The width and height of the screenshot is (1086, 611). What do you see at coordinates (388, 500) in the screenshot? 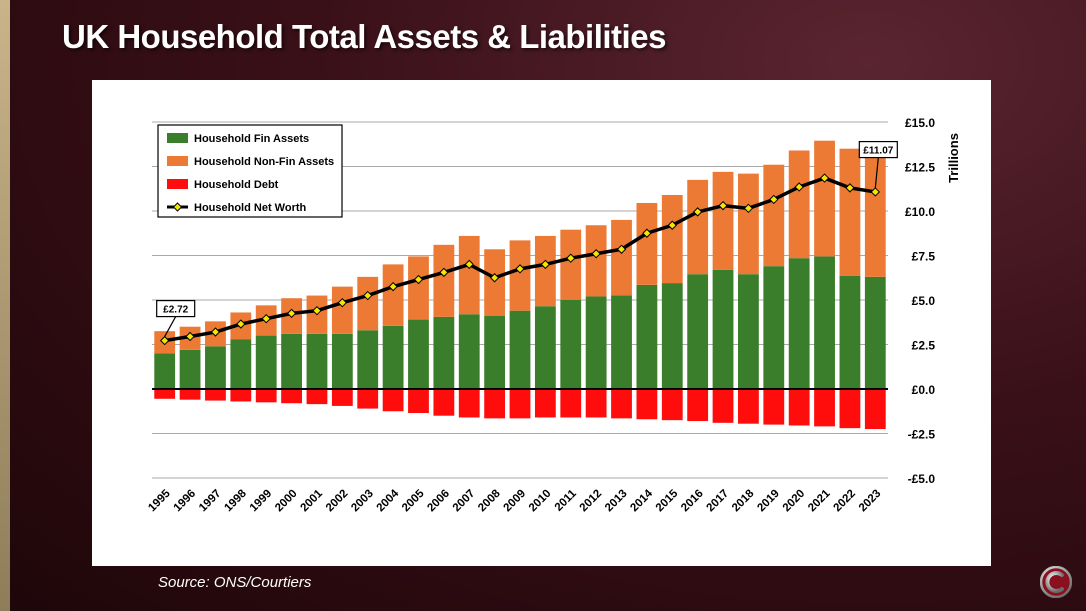
I see `x-tick-label: 2004` at bounding box center [388, 500].